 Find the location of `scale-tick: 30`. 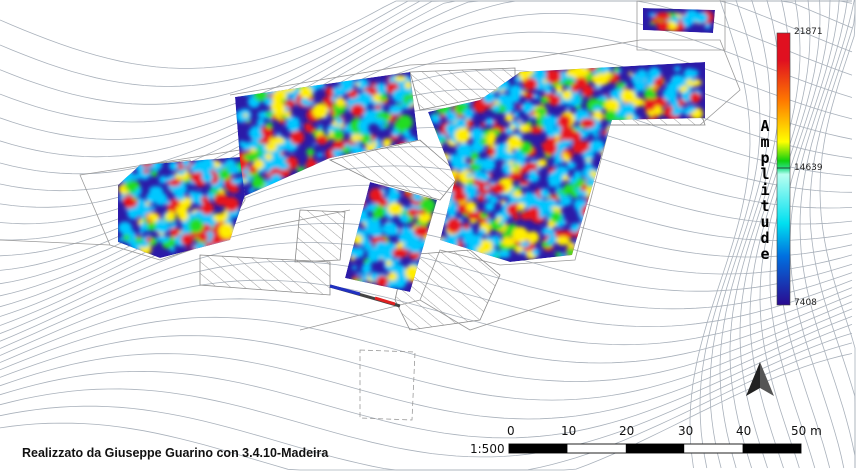

scale-tick: 30 is located at coordinates (686, 431).